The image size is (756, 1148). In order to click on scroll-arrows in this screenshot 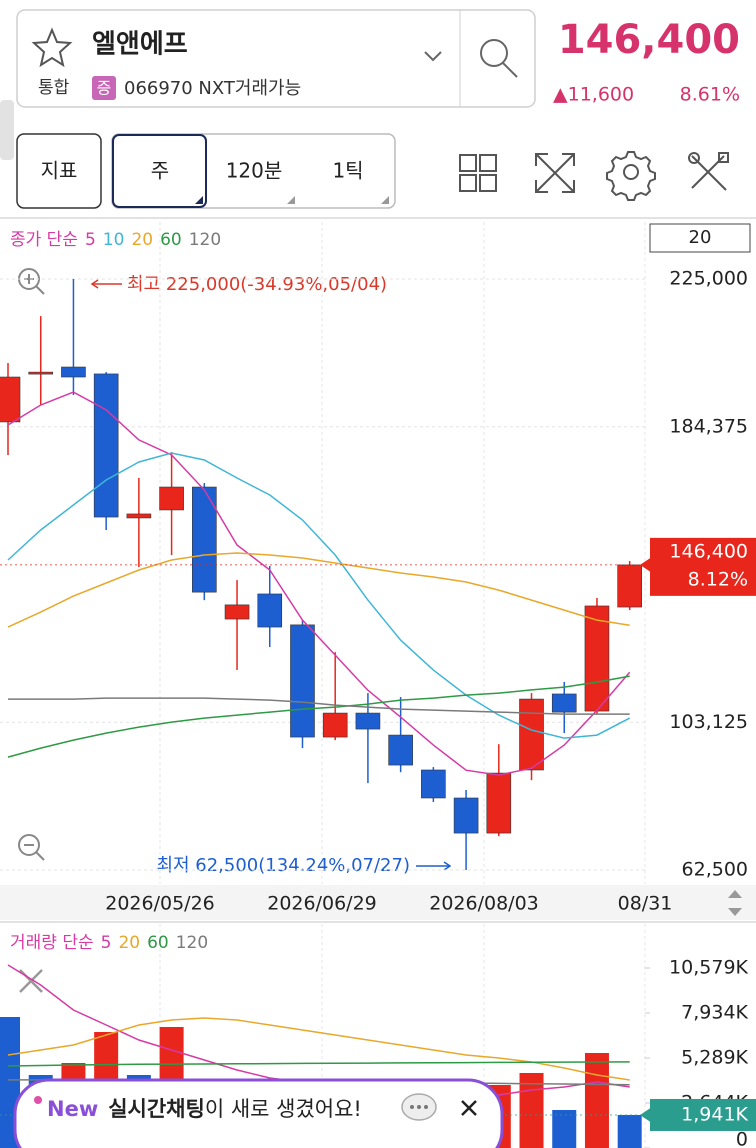, I will do `click(735, 903)`.